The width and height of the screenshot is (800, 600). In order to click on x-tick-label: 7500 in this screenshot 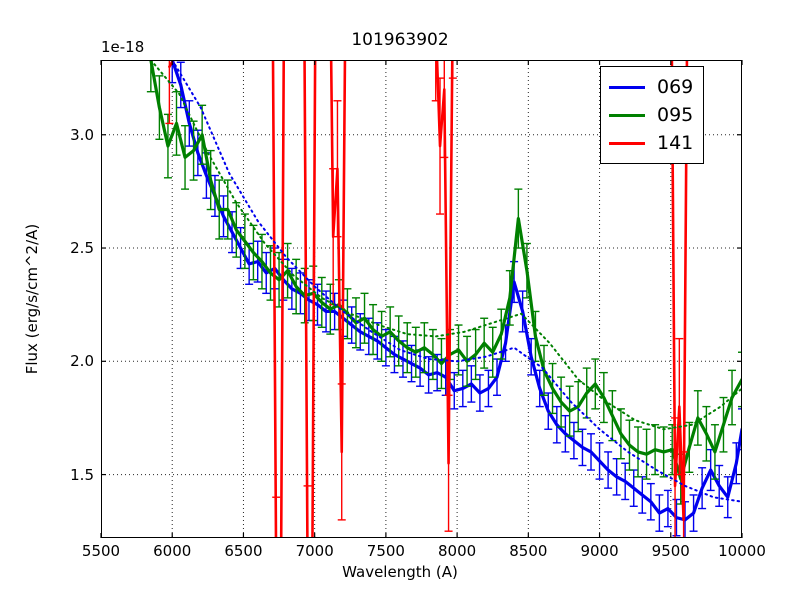, I will do `click(385, 551)`.